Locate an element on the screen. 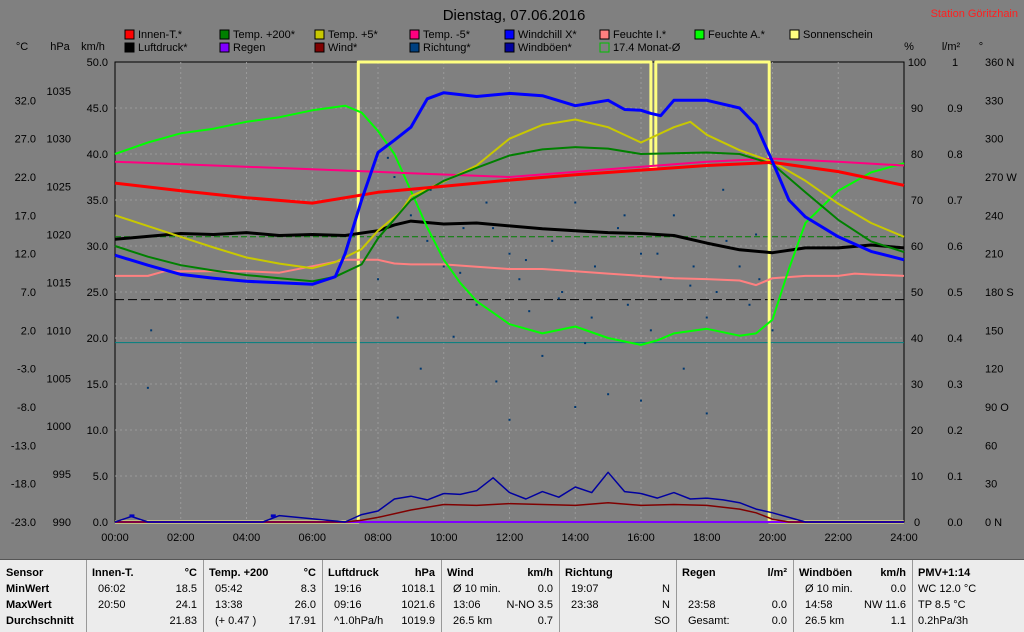 The height and width of the screenshot is (632, 1024). temp-tick: -23.0 is located at coordinates (23, 523).